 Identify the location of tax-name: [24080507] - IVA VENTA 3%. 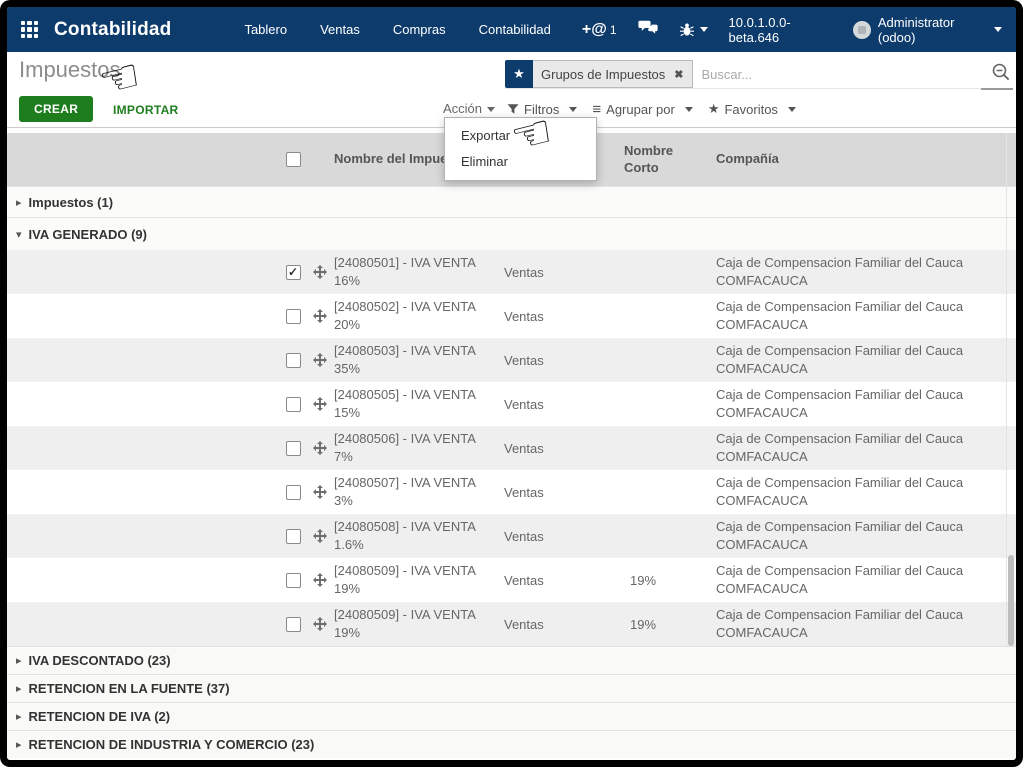
(405, 491).